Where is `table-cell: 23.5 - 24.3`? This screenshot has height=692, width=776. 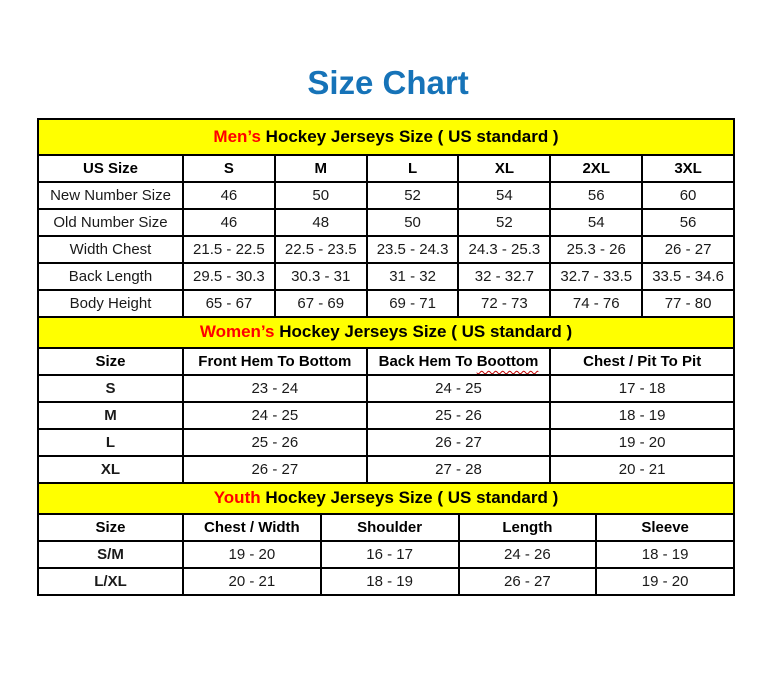 table-cell: 23.5 - 24.3 is located at coordinates (412, 249).